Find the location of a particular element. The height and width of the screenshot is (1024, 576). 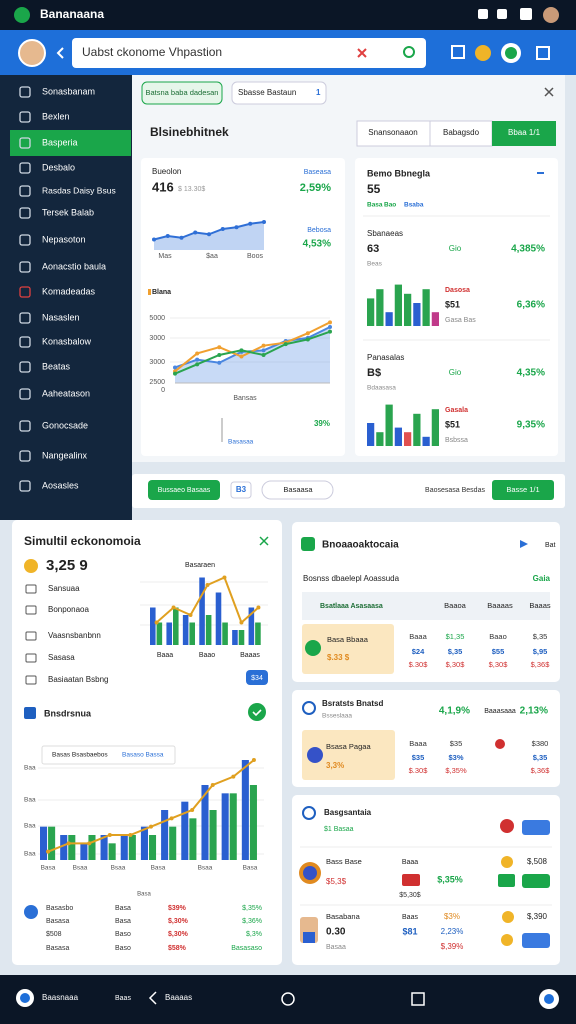

sidebar-item: Sonasbanam is located at coordinates (68, 91).